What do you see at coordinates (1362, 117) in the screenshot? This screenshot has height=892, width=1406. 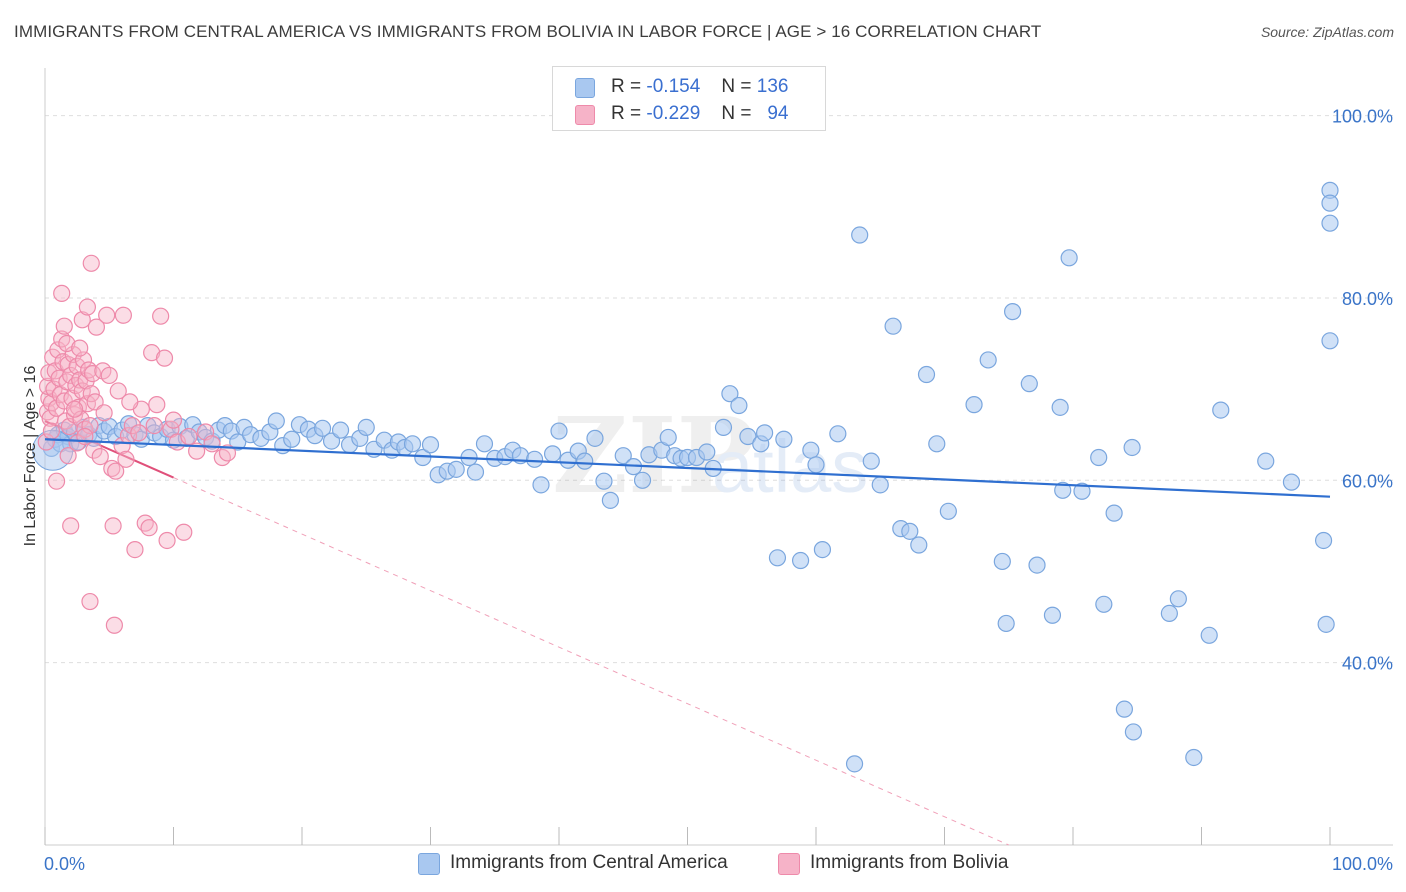 I see `y-tick-label: 100.0%` at bounding box center [1362, 117].